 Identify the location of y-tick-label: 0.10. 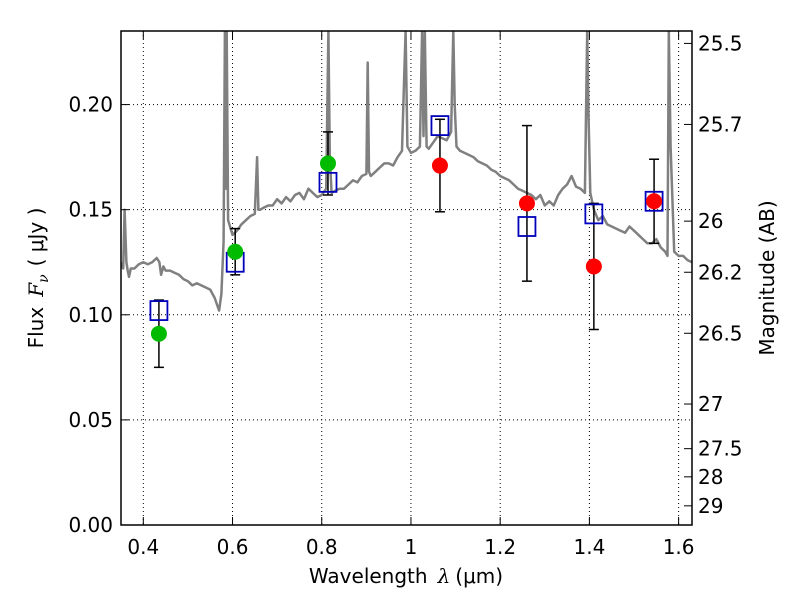
(90, 315).